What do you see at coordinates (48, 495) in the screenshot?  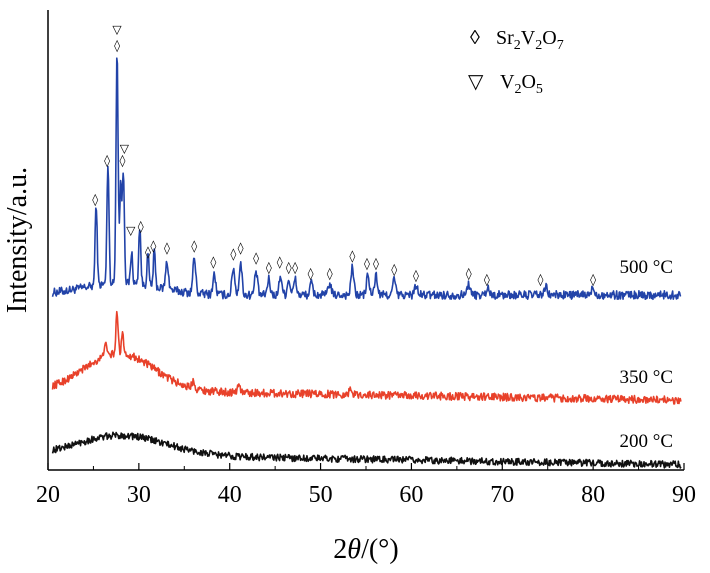 I see `x-tick-label: 20` at bounding box center [48, 495].